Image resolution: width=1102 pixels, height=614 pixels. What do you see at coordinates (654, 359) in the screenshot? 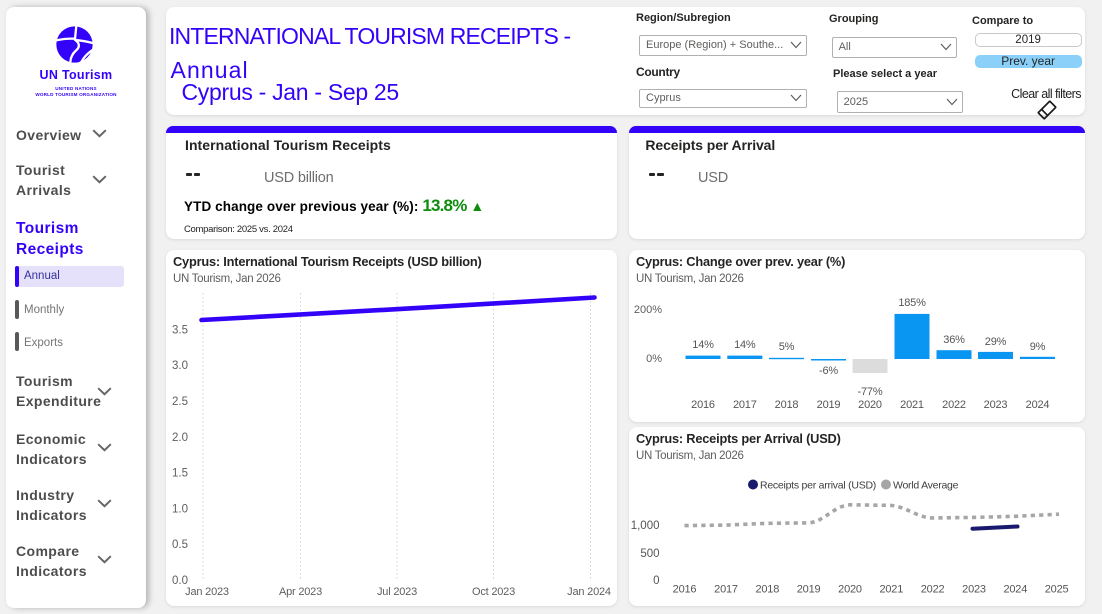
I see `svg-text: 0%` at bounding box center [654, 359].